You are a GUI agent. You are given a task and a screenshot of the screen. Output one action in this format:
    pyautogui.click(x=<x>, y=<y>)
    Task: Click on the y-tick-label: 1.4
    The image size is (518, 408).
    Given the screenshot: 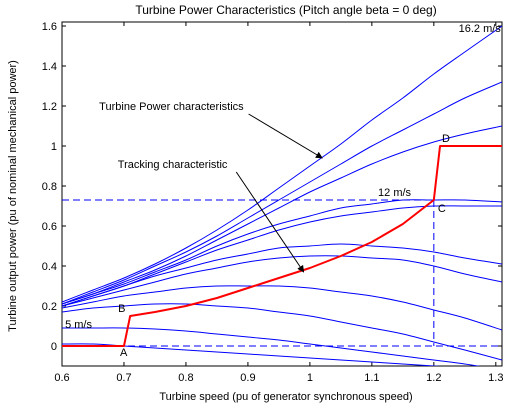 What is the action you would take?
    pyautogui.click(x=49, y=67)
    